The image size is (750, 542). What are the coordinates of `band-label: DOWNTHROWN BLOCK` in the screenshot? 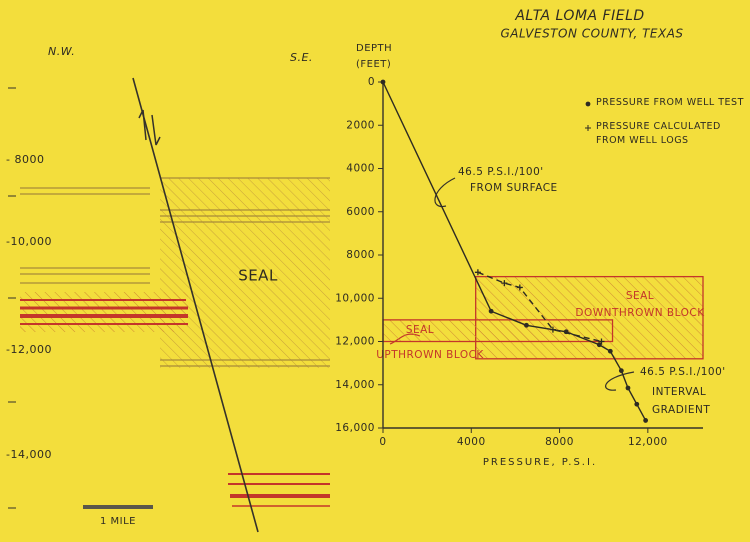 It's located at (640, 313).